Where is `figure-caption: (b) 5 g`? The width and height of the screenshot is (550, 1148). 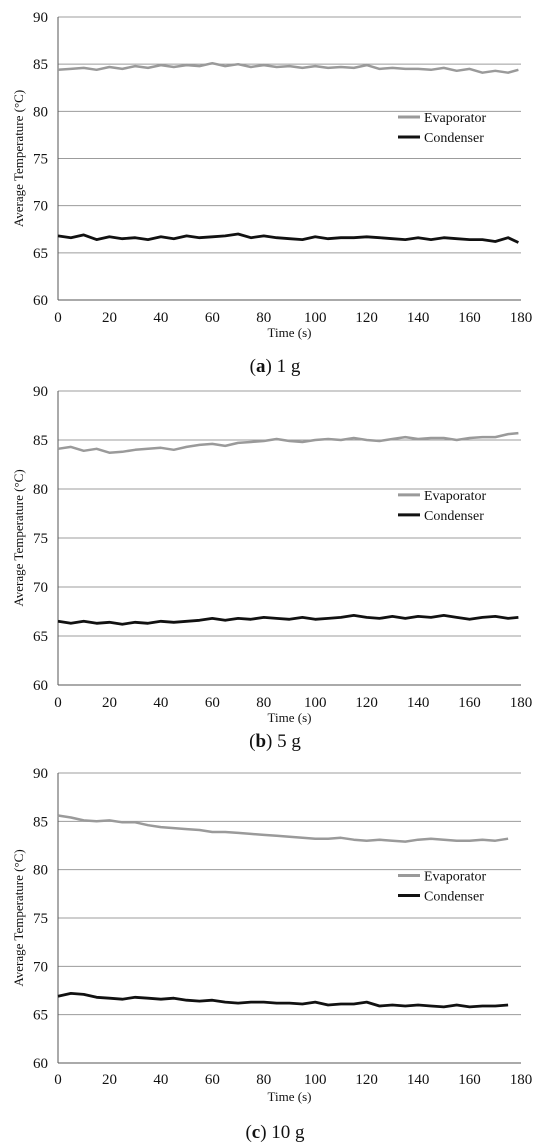 figure-caption: (b) 5 g is located at coordinates (275, 741).